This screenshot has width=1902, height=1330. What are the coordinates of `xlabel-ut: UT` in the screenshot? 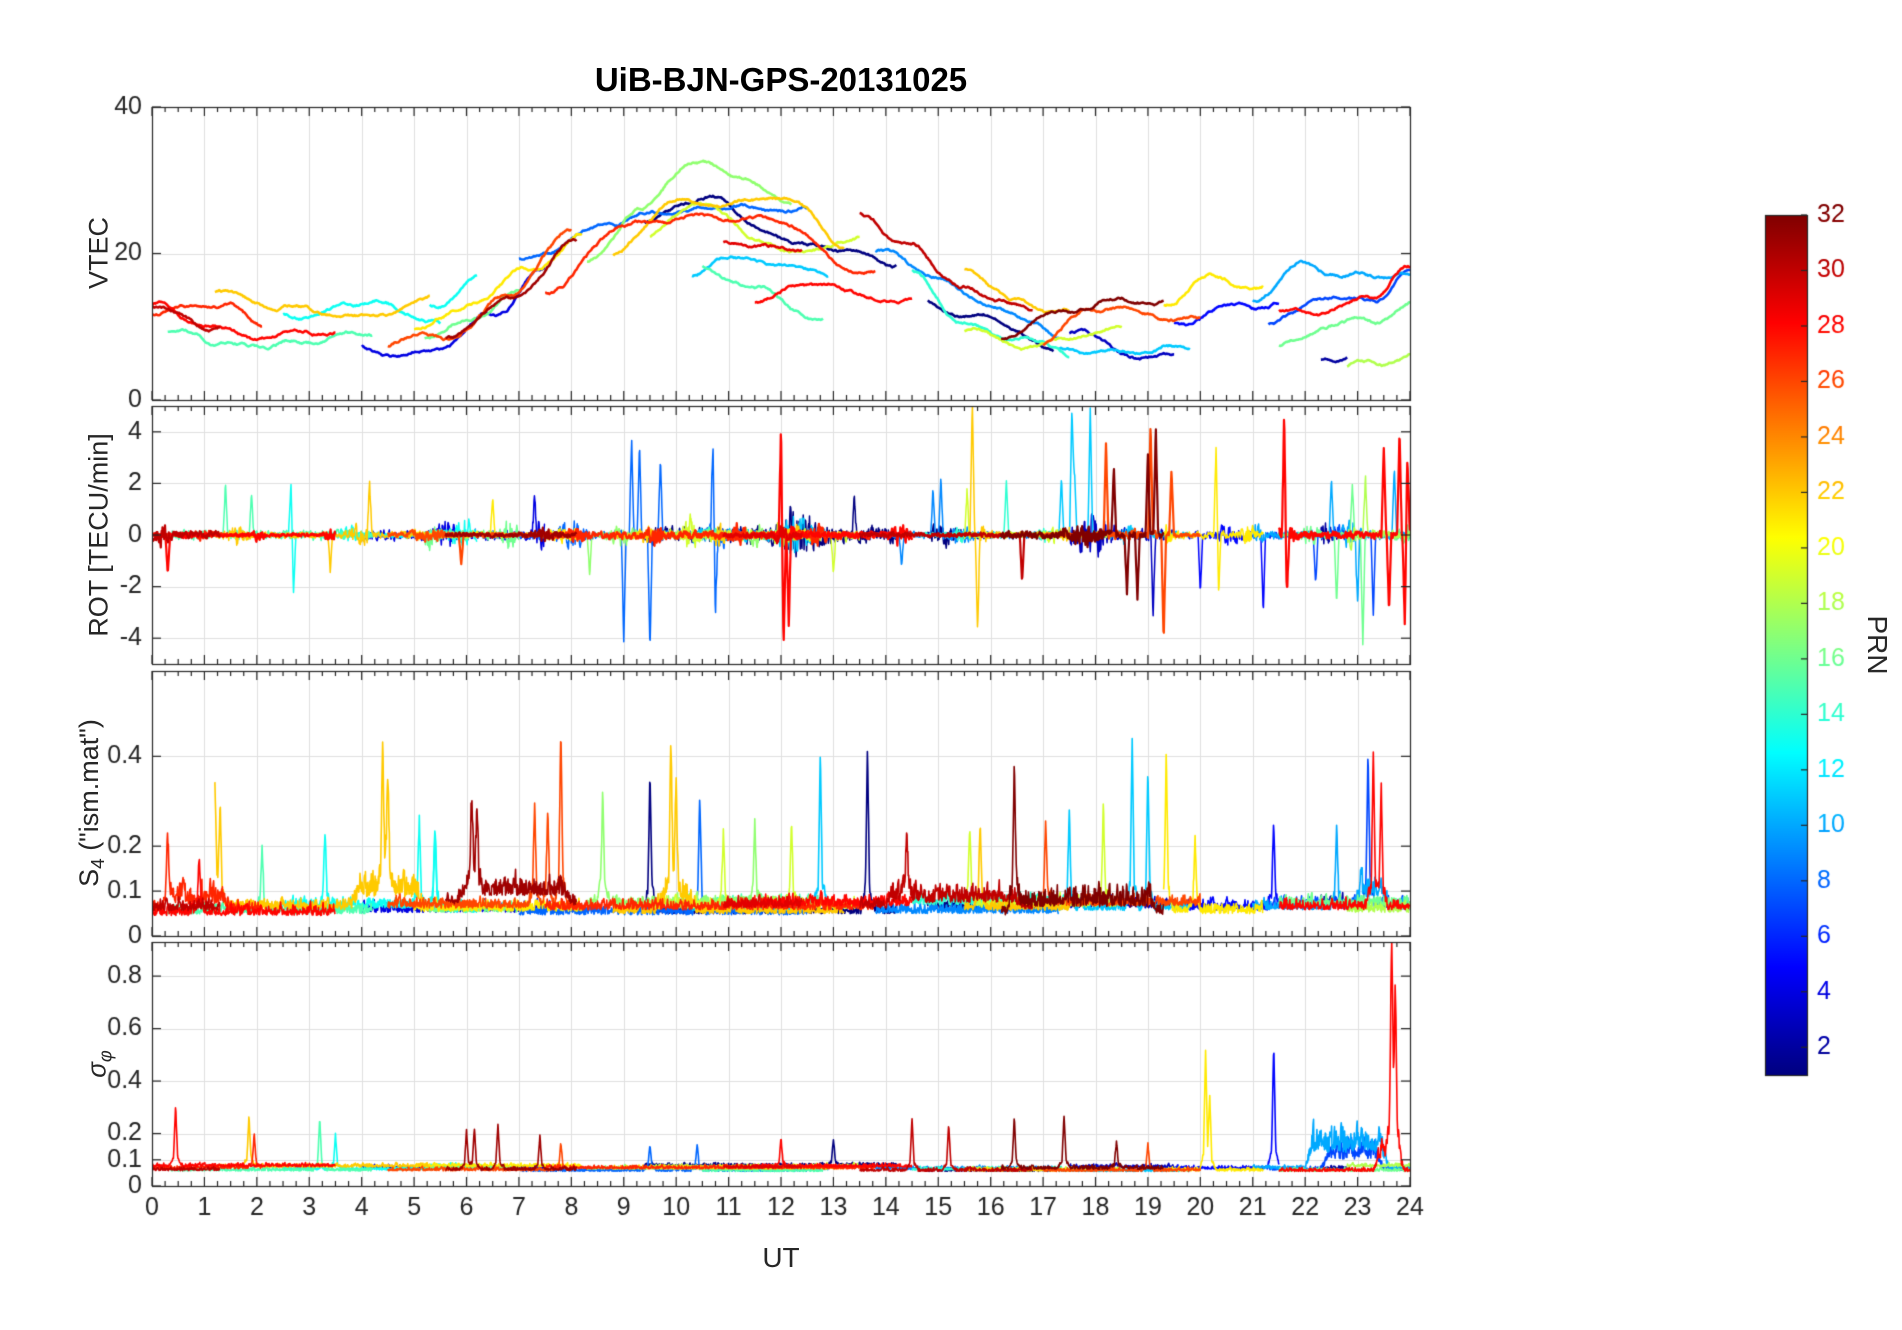 It's located at (781, 1257).